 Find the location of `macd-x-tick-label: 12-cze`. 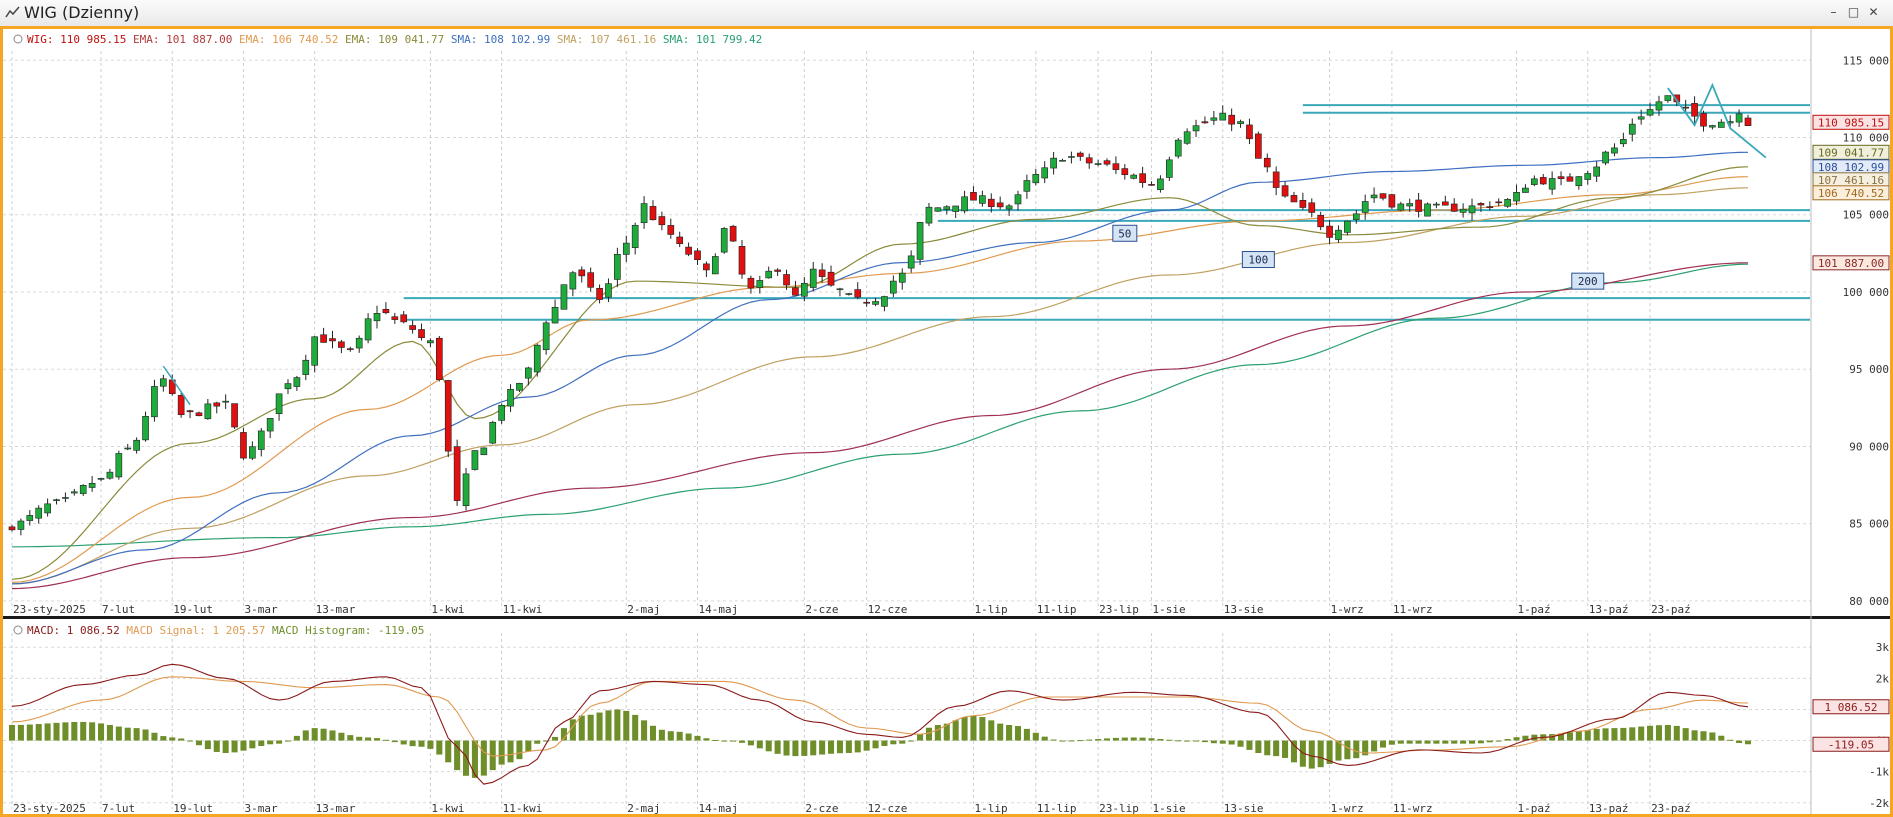

macd-x-tick-label: 12-cze is located at coordinates (888, 808).